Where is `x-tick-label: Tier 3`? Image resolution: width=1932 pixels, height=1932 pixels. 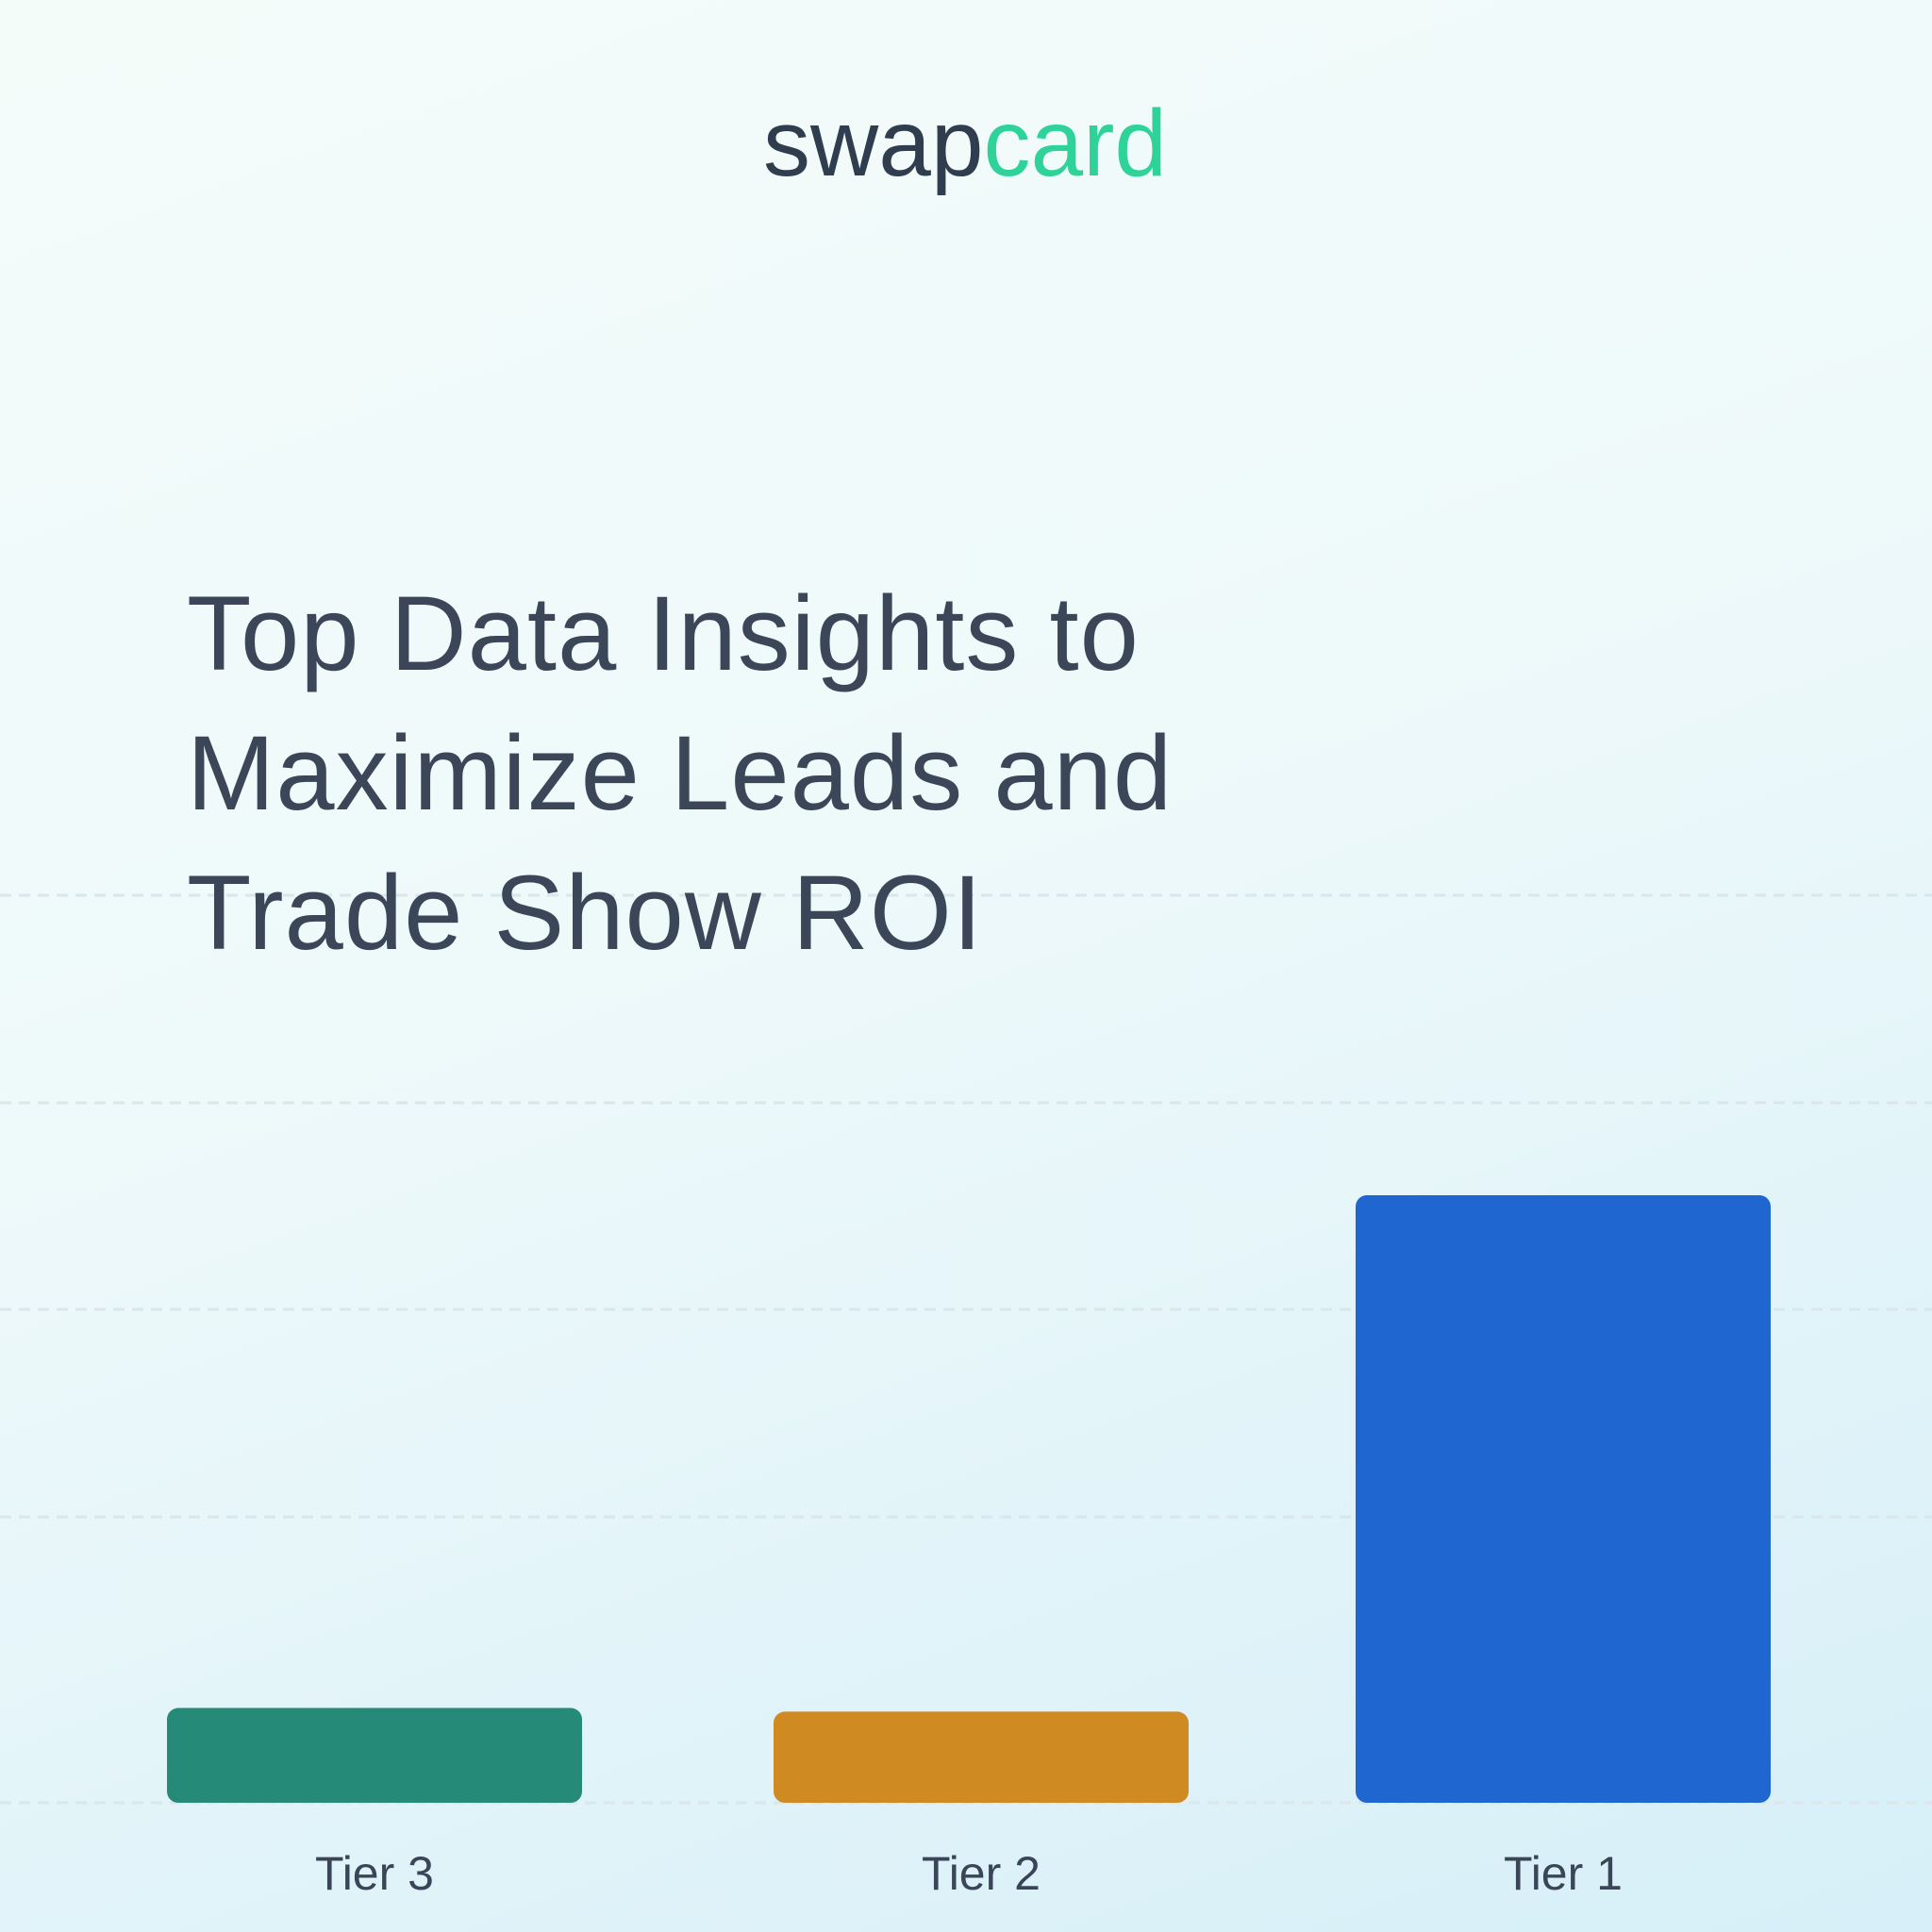
x-tick-label: Tier 3 is located at coordinates (374, 1873).